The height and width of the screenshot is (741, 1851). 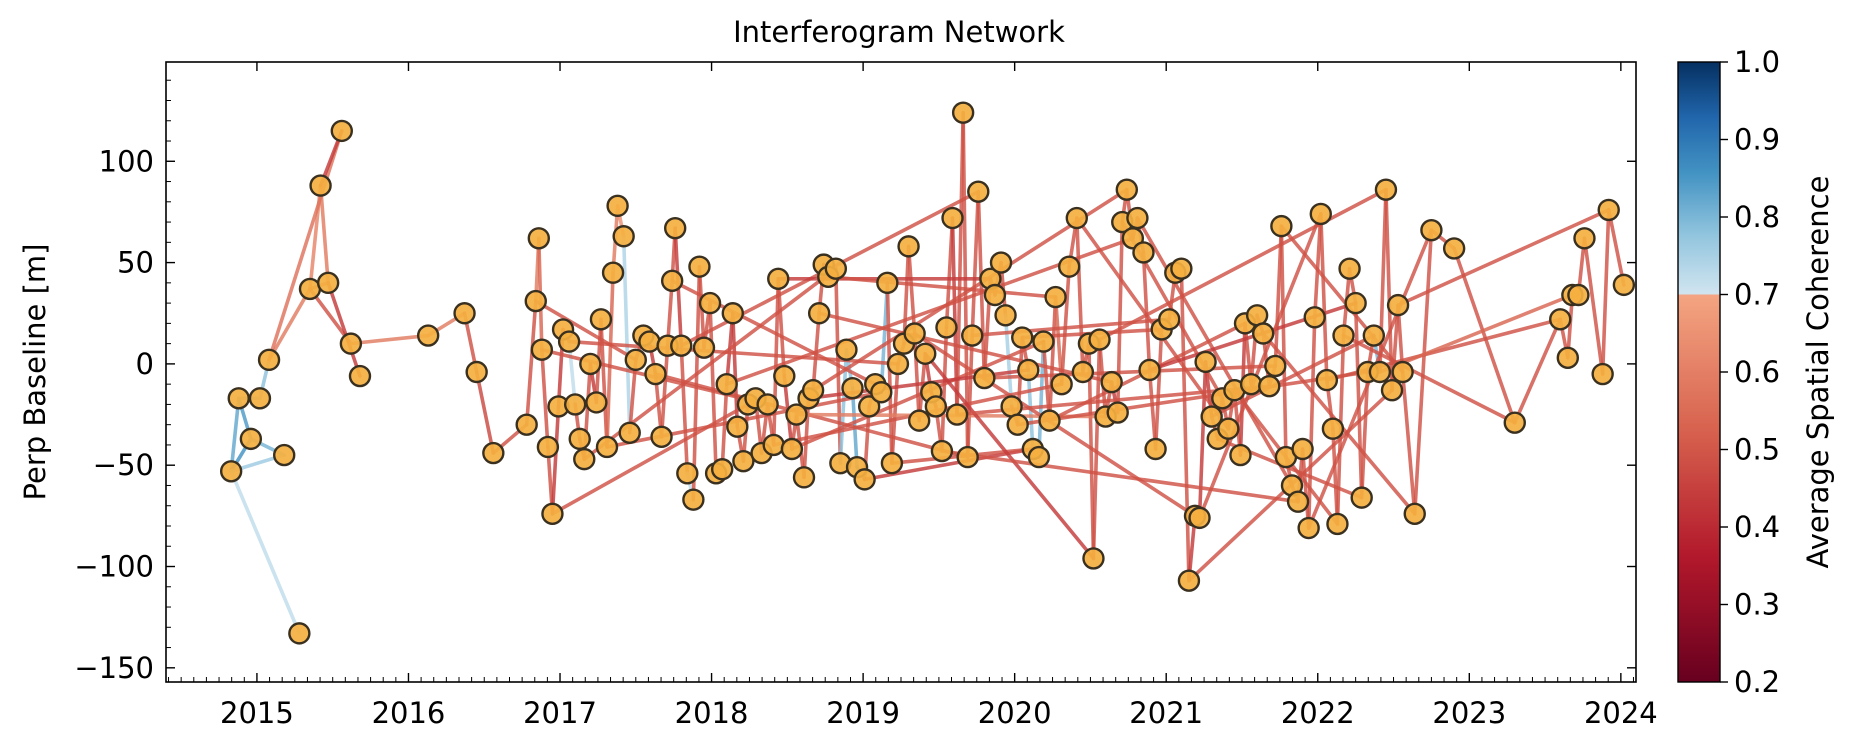 I want to click on colorbar-tick-label: 0.5, so click(x=1757, y=450).